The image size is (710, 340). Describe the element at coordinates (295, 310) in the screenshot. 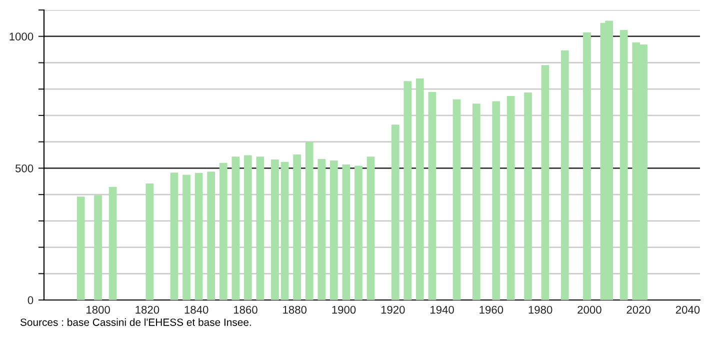

I see `x-tick-label: 1880` at that location.